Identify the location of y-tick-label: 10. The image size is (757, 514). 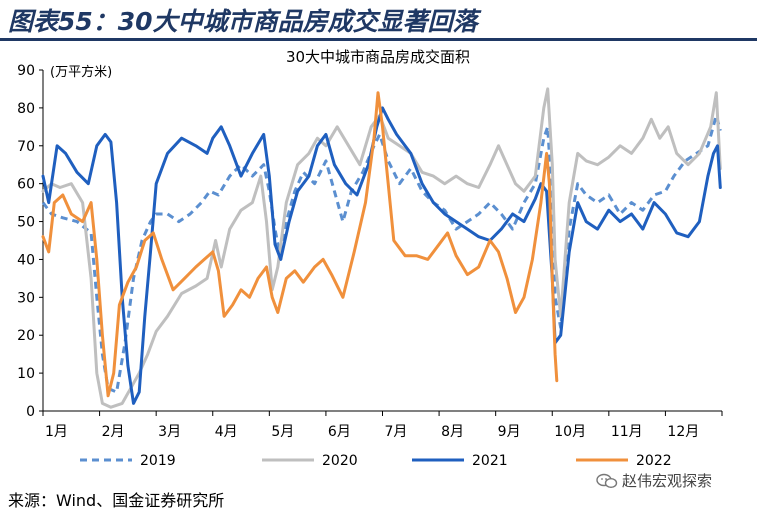
(26, 374).